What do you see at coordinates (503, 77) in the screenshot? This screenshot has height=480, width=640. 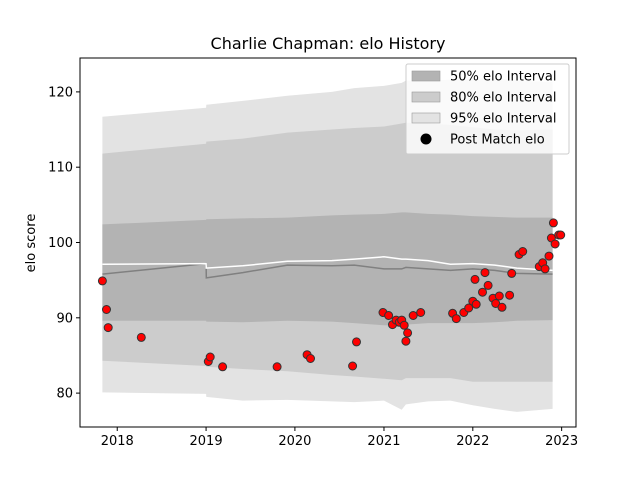 I see `legend-label: 50% elo Interval` at bounding box center [503, 77].